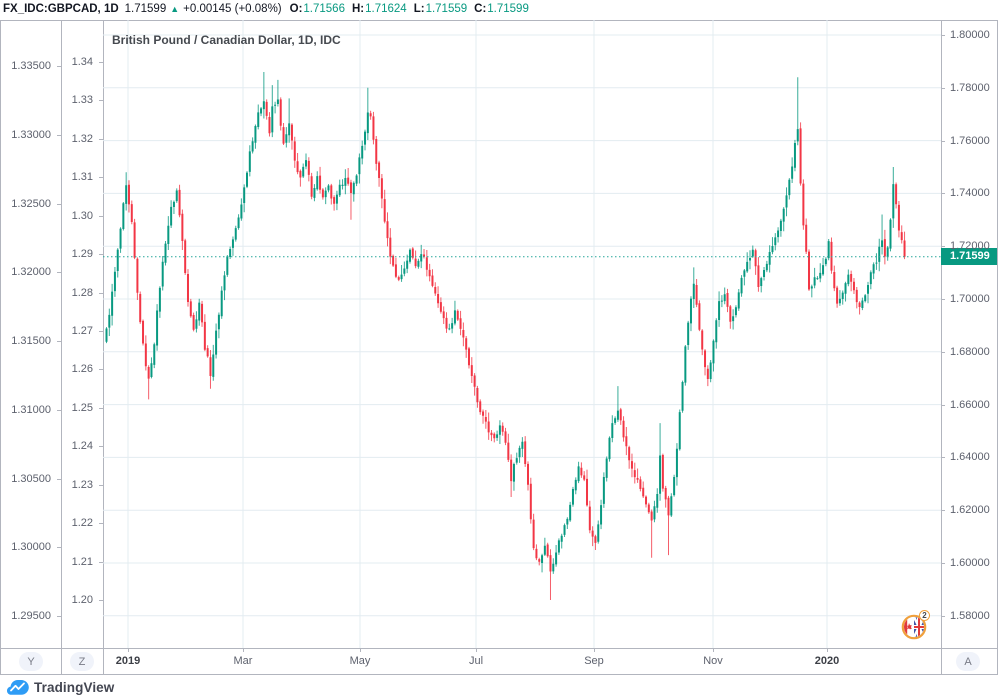  I want to click on price-tick-label: 1.33500, so click(31, 66).